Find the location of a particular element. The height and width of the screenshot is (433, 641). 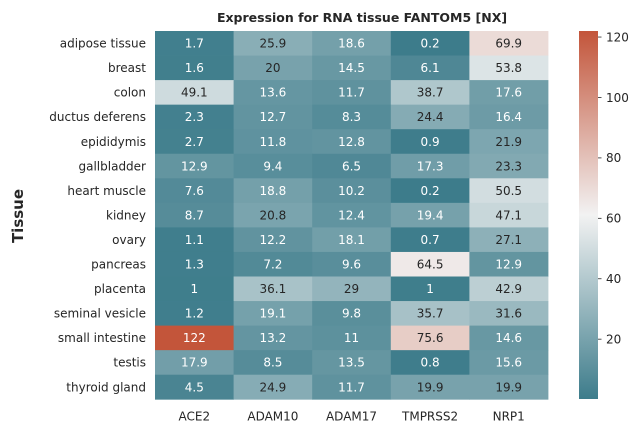

row-tick-label: colon is located at coordinates (130, 93).